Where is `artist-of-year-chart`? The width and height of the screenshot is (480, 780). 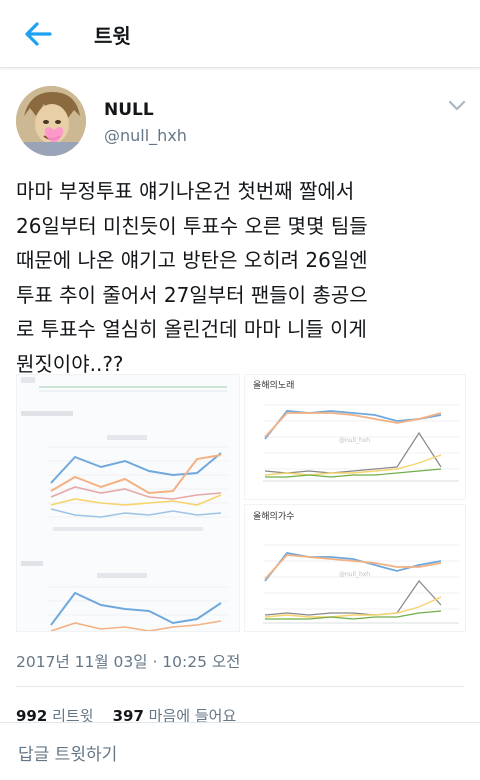
artist-of-year-chart is located at coordinates (355, 568).